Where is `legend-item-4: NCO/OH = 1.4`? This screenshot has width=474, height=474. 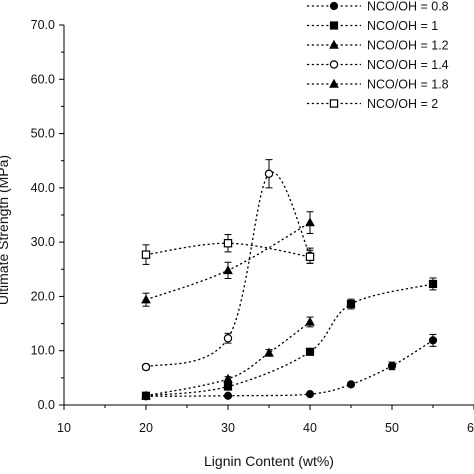
legend-item-4: NCO/OH = 1.4 is located at coordinates (378, 65).